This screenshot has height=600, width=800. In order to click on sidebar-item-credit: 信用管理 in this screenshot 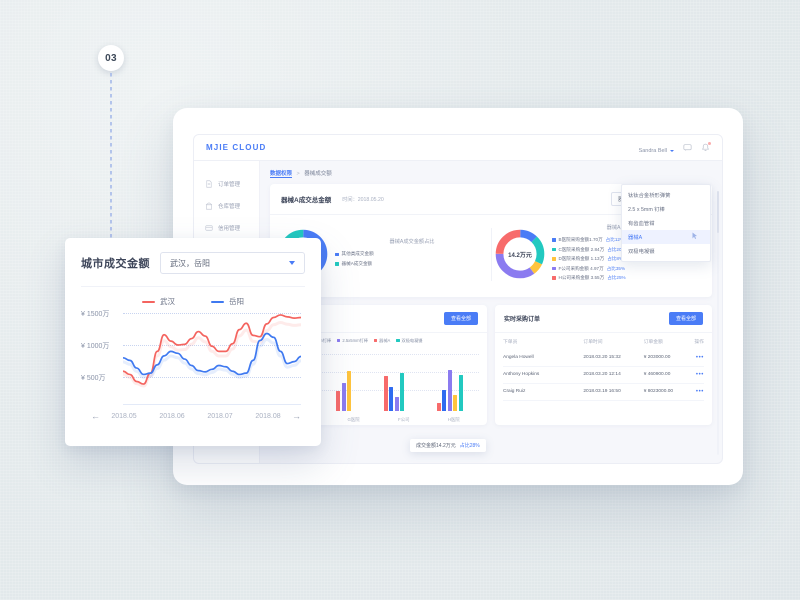, I will do `click(226, 228)`.